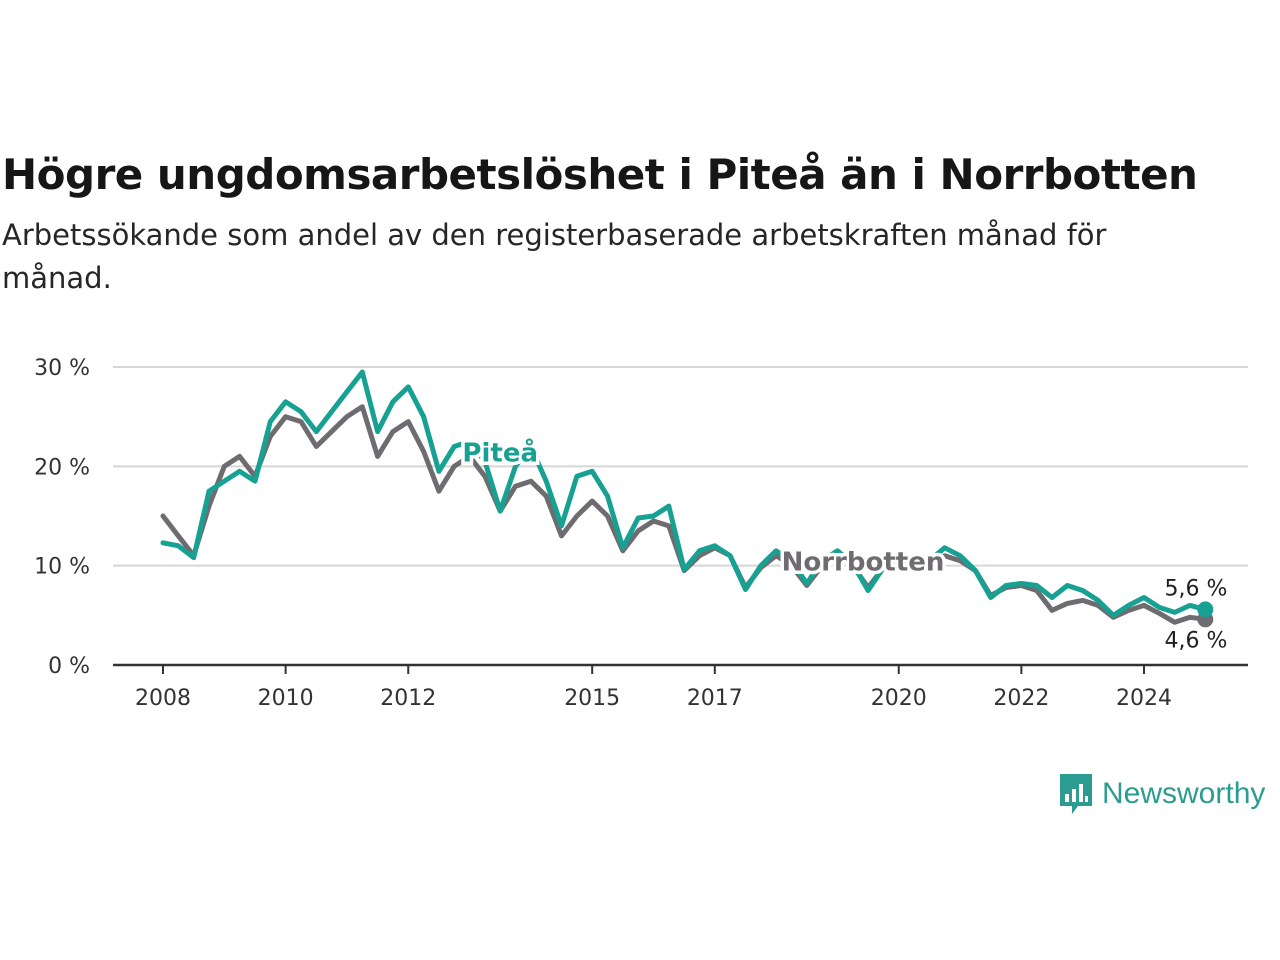  Describe the element at coordinates (592, 698) in the screenshot. I see `x-tick-label: 2015` at that location.